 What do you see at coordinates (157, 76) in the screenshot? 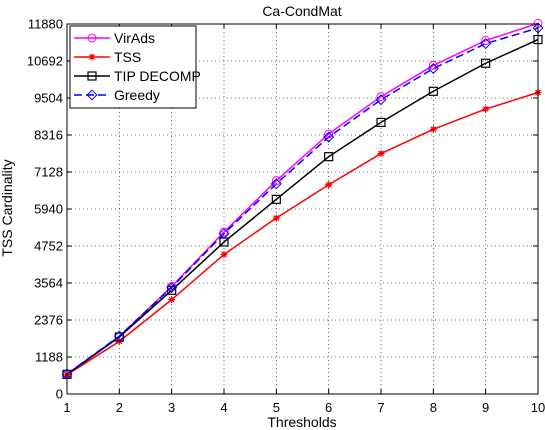
I see `legend-label: TIP DECOMP` at bounding box center [157, 76].